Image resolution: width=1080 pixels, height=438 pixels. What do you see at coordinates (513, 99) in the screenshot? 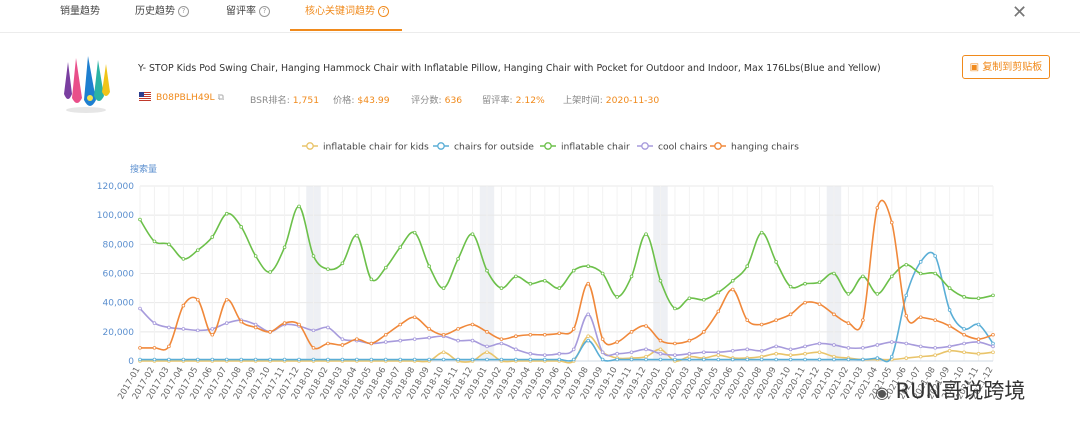
I see `review-rate: 留评率: 2.12%` at bounding box center [513, 99].